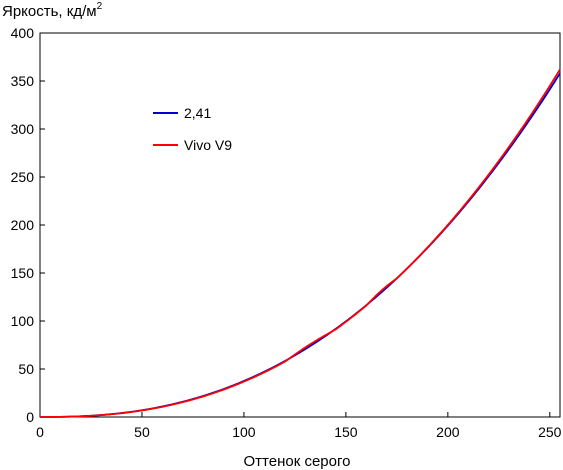 The width and height of the screenshot is (563, 470). Describe the element at coordinates (197, 113) in the screenshot. I see `legend-label: 2,41` at that location.